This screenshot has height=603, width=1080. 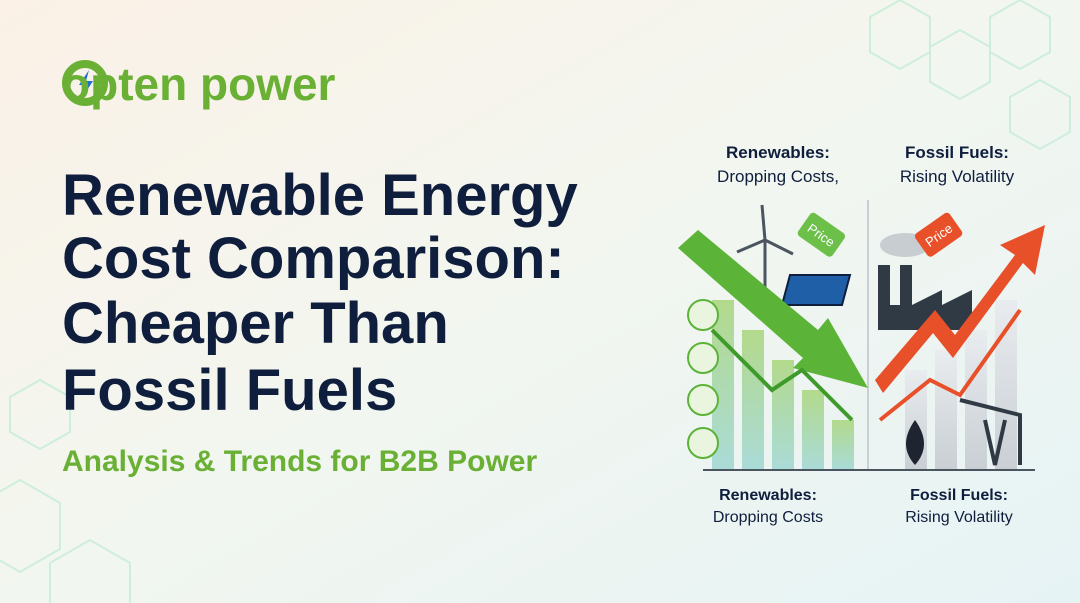 I want to click on title-line: Renewable Energy, so click(x=320, y=195).